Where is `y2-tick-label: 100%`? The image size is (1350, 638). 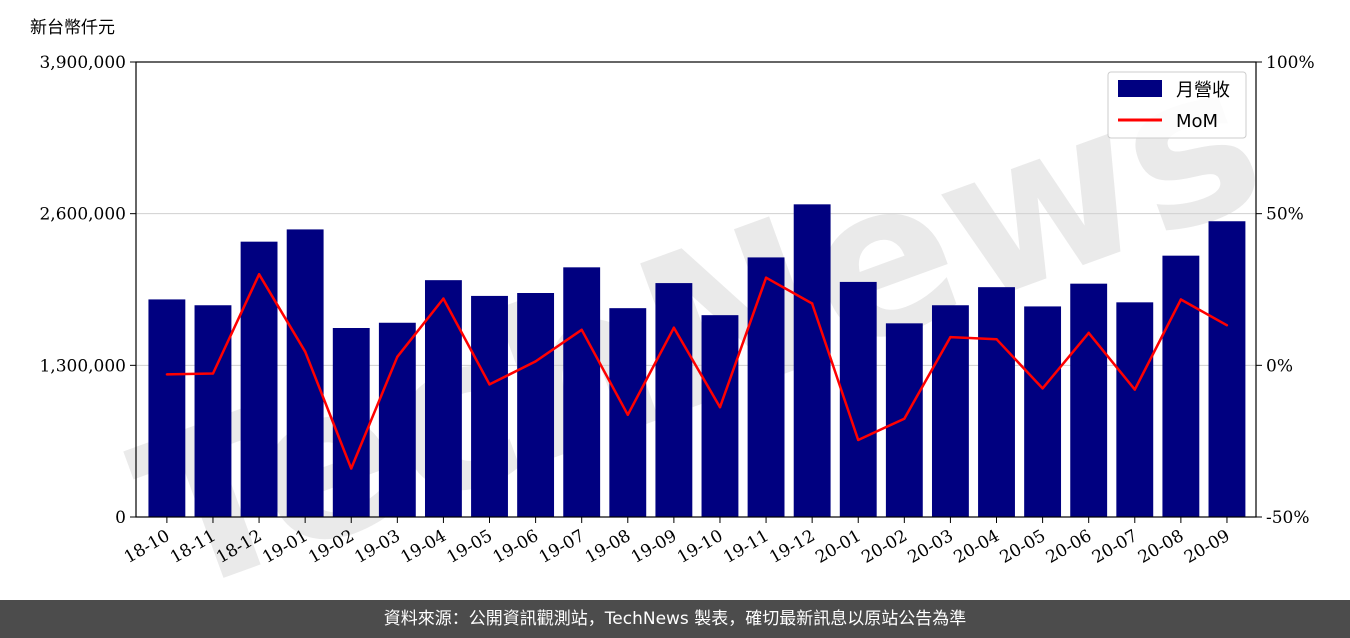
y2-tick-label: 100% is located at coordinates (1290, 63).